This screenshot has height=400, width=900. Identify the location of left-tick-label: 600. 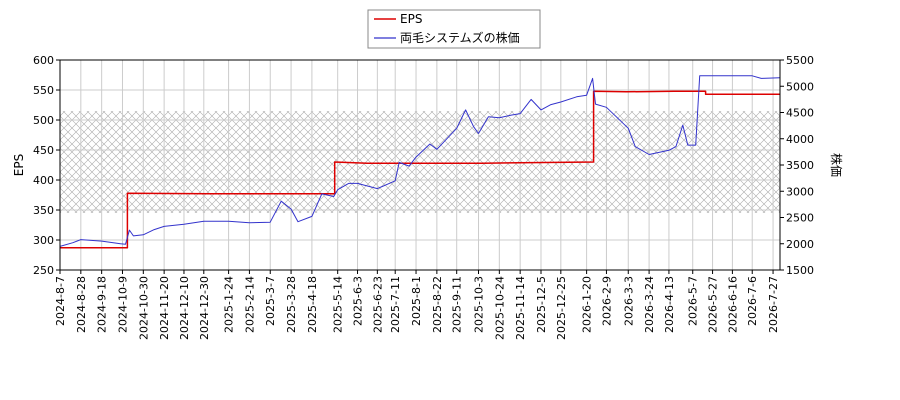
(43, 60).